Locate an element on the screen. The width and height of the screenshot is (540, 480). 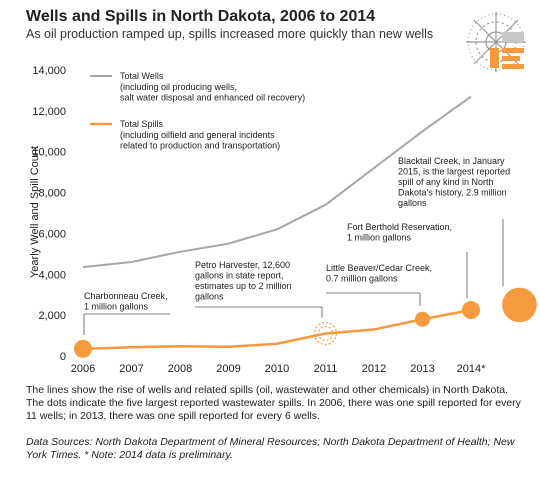
legend-series-name: Total Spills is located at coordinates (142, 124).